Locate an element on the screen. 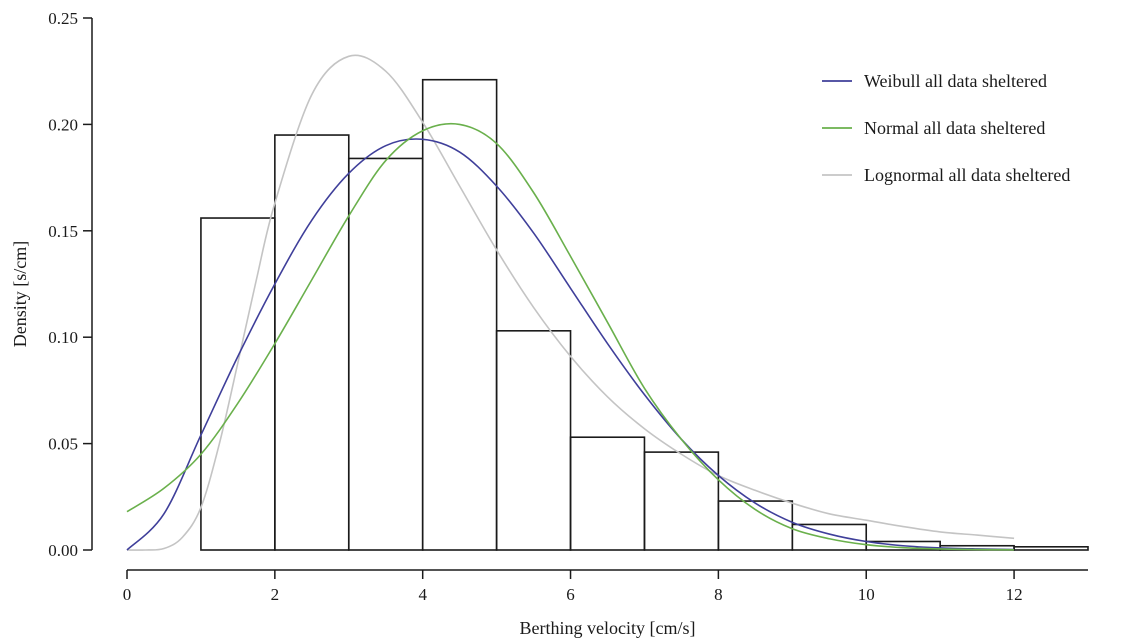  x-tick-label: 4 is located at coordinates (422, 594).